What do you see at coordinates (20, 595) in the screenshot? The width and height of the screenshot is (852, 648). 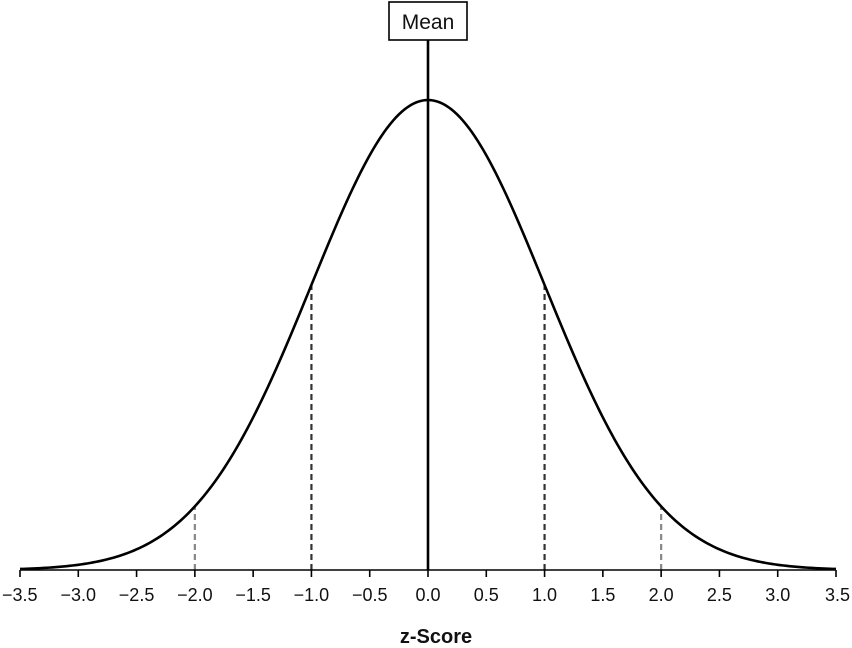 I see `x-tick-label: −3.5` at bounding box center [20, 595].